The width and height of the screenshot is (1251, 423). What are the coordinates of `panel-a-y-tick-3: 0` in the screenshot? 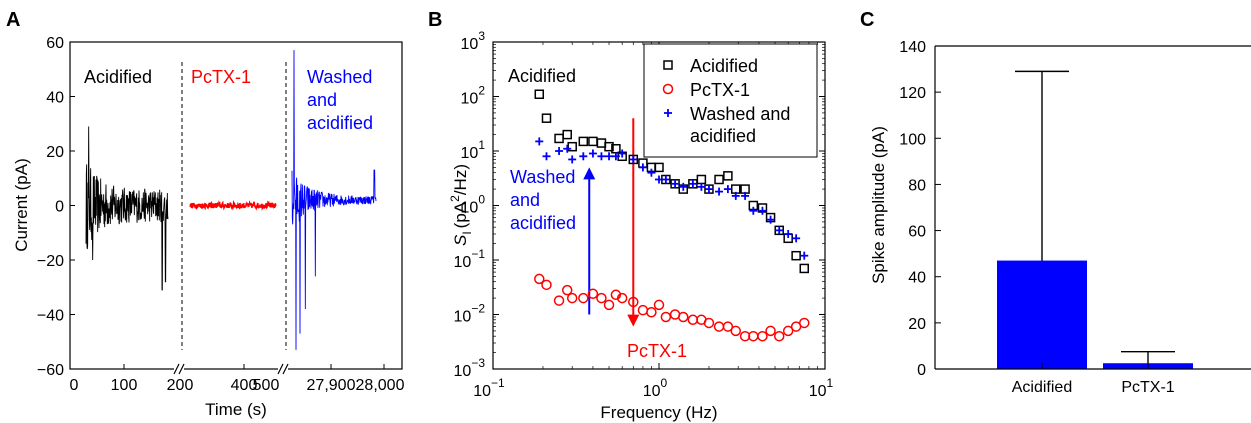 It's located at (59, 207).